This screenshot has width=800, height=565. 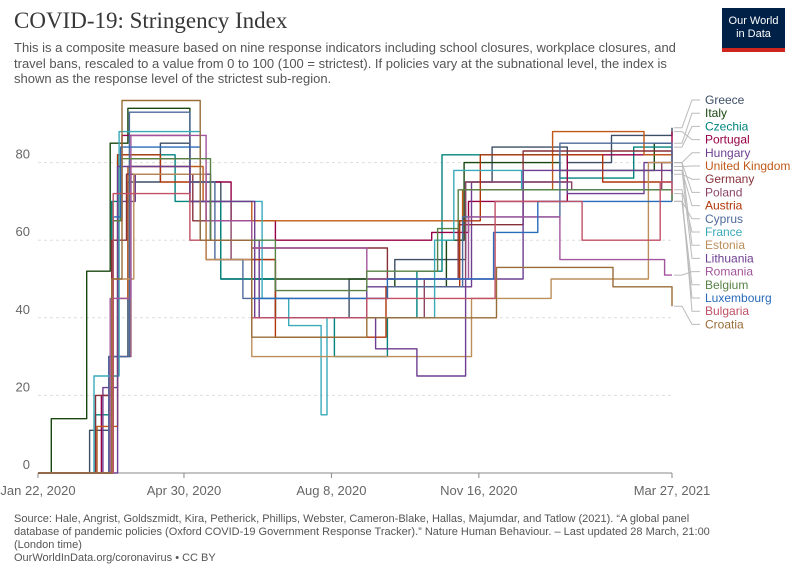 I want to click on x-tick-label: Apr 30, 2020, so click(x=184, y=490).